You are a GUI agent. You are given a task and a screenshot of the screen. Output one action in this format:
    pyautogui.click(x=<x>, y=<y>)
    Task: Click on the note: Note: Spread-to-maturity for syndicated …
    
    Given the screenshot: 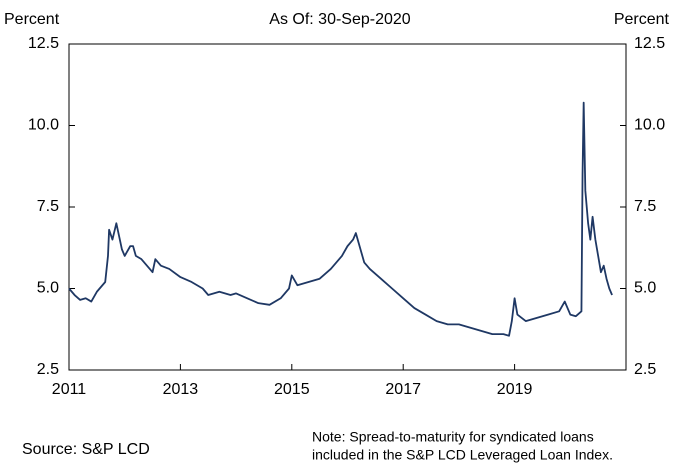 What is the action you would take?
    pyautogui.click(x=453, y=437)
    